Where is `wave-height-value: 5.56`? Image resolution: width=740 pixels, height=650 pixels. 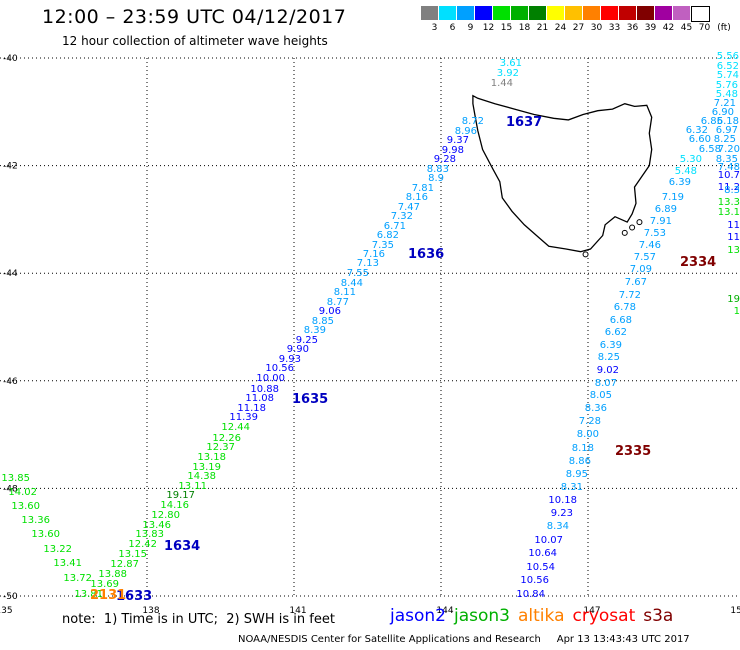
wave-height-value: 5.56 is located at coordinates (728, 56).